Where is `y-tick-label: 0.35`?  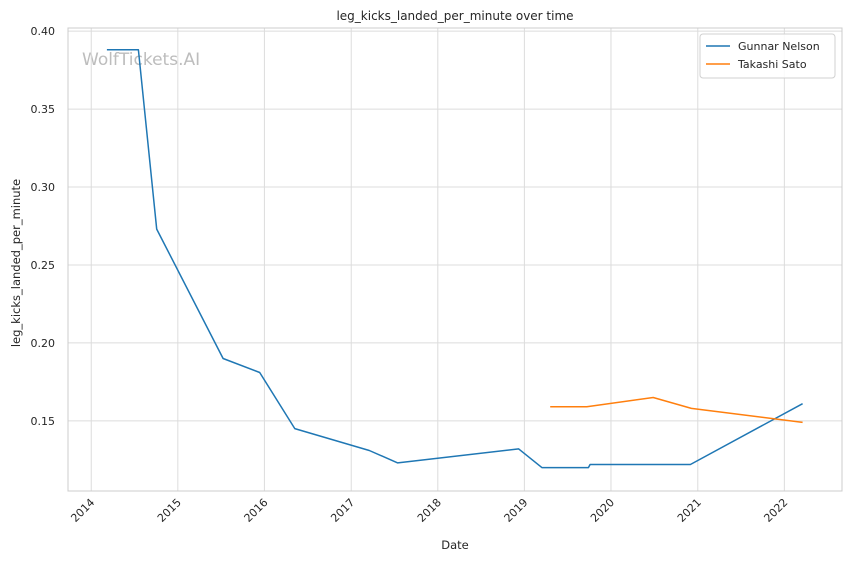 y-tick-label: 0.35 is located at coordinates (43, 109).